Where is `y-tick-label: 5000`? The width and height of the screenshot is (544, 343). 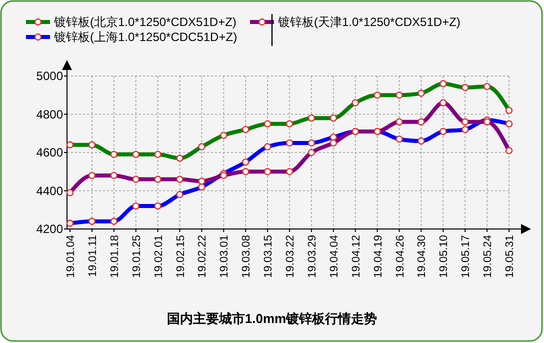 y-tick-label: 5000 is located at coordinates (50, 76).